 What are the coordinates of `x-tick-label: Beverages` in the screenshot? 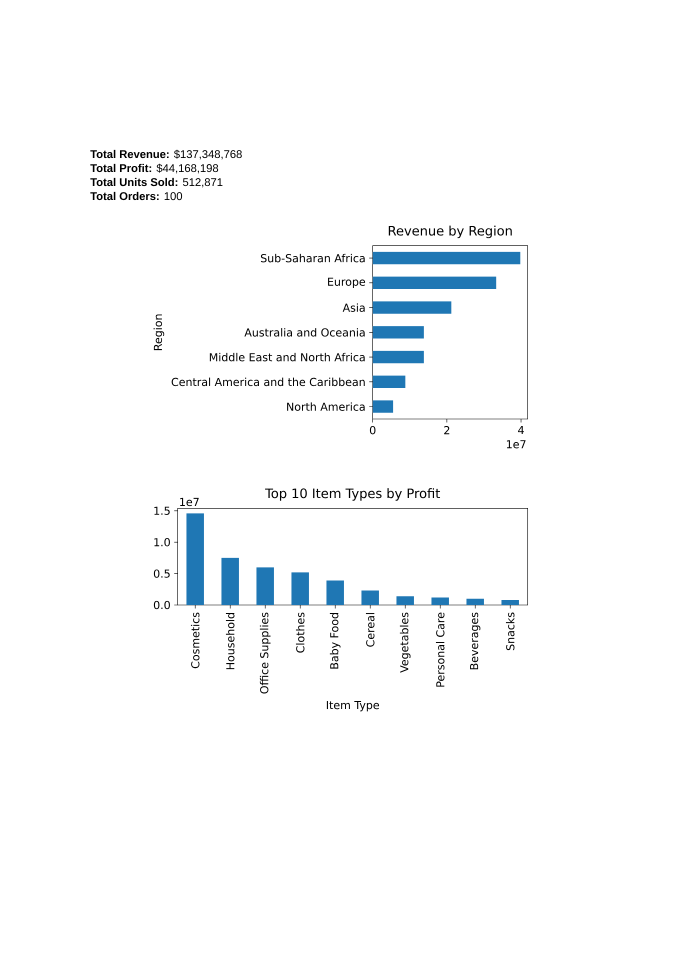 It's located at (475, 641).